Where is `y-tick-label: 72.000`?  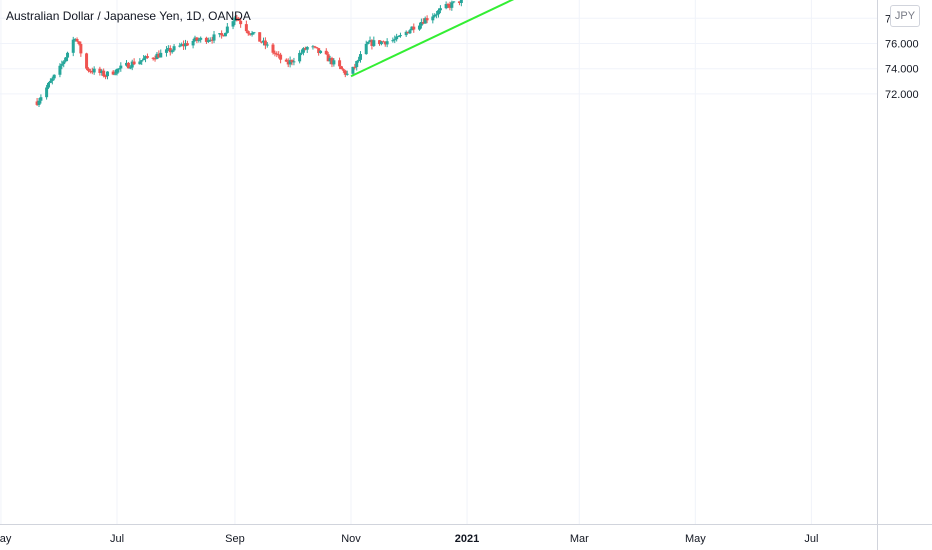
y-tick-label: 72.000 is located at coordinates (902, 95).